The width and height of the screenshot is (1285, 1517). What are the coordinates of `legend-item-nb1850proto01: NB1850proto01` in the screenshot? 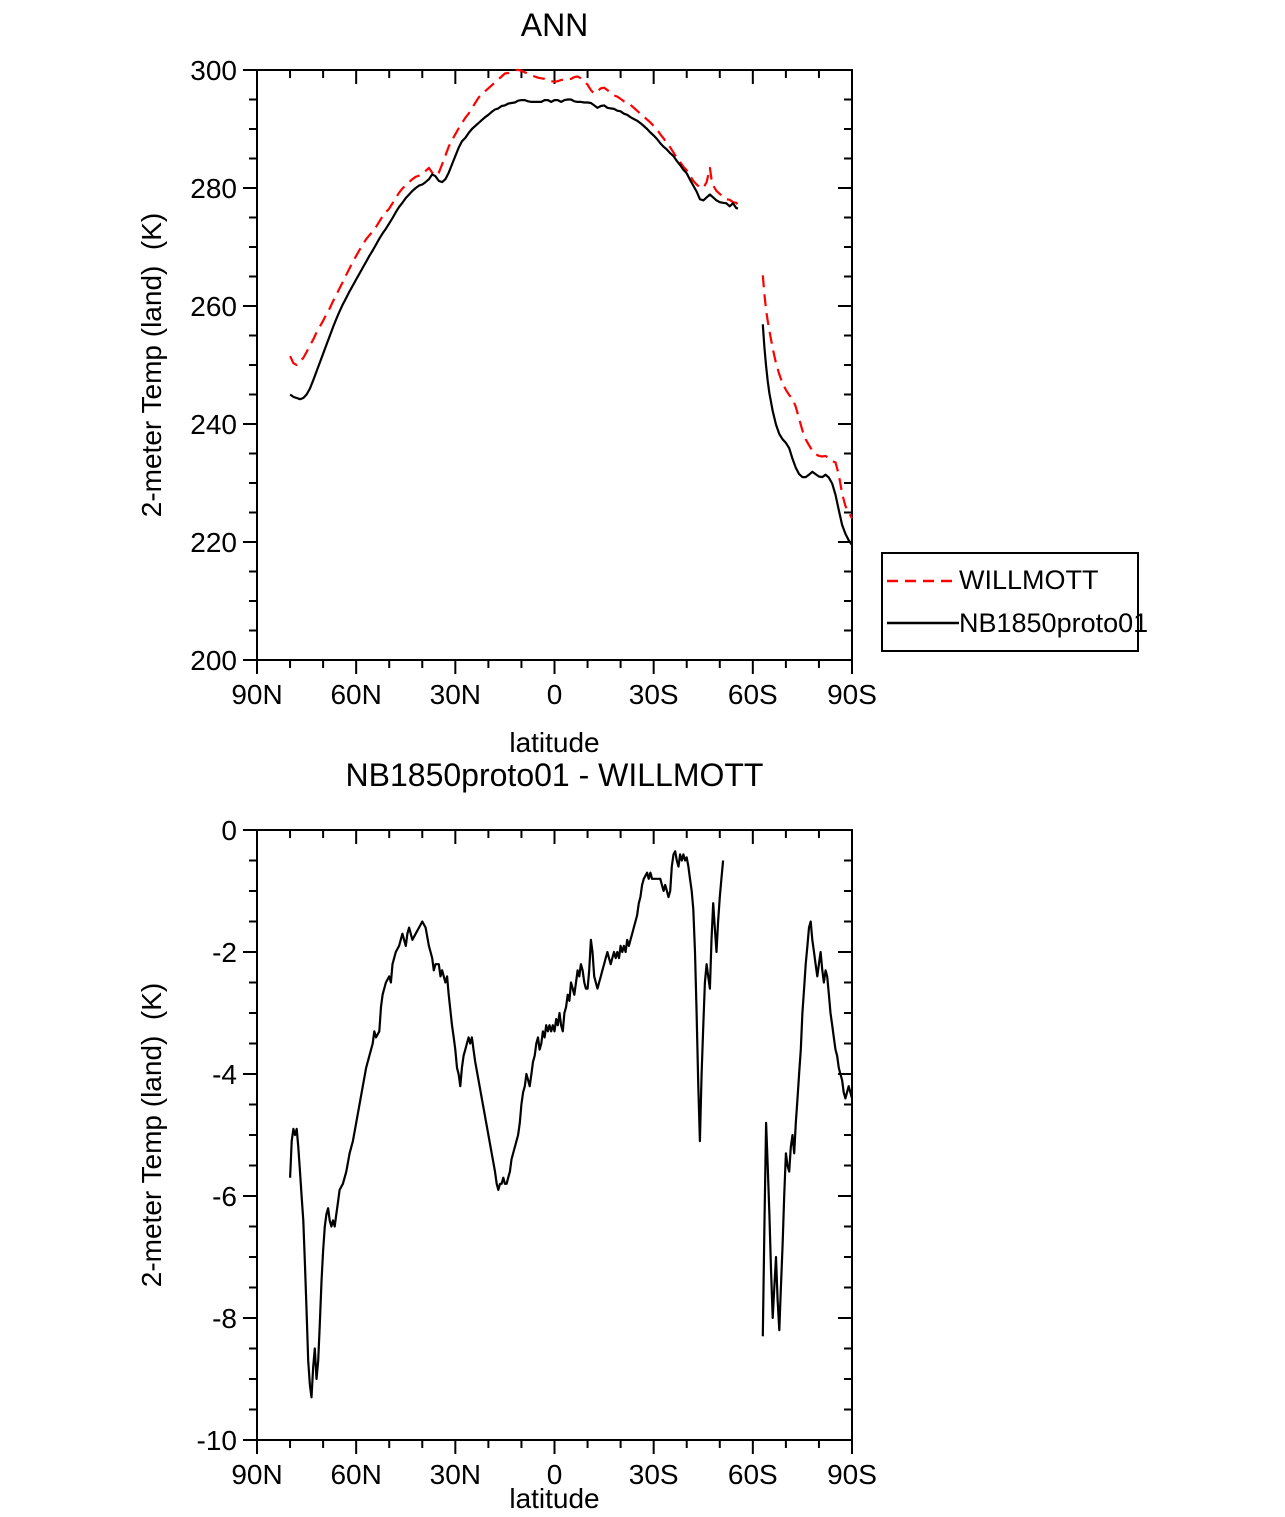 It's located at (1017, 623).